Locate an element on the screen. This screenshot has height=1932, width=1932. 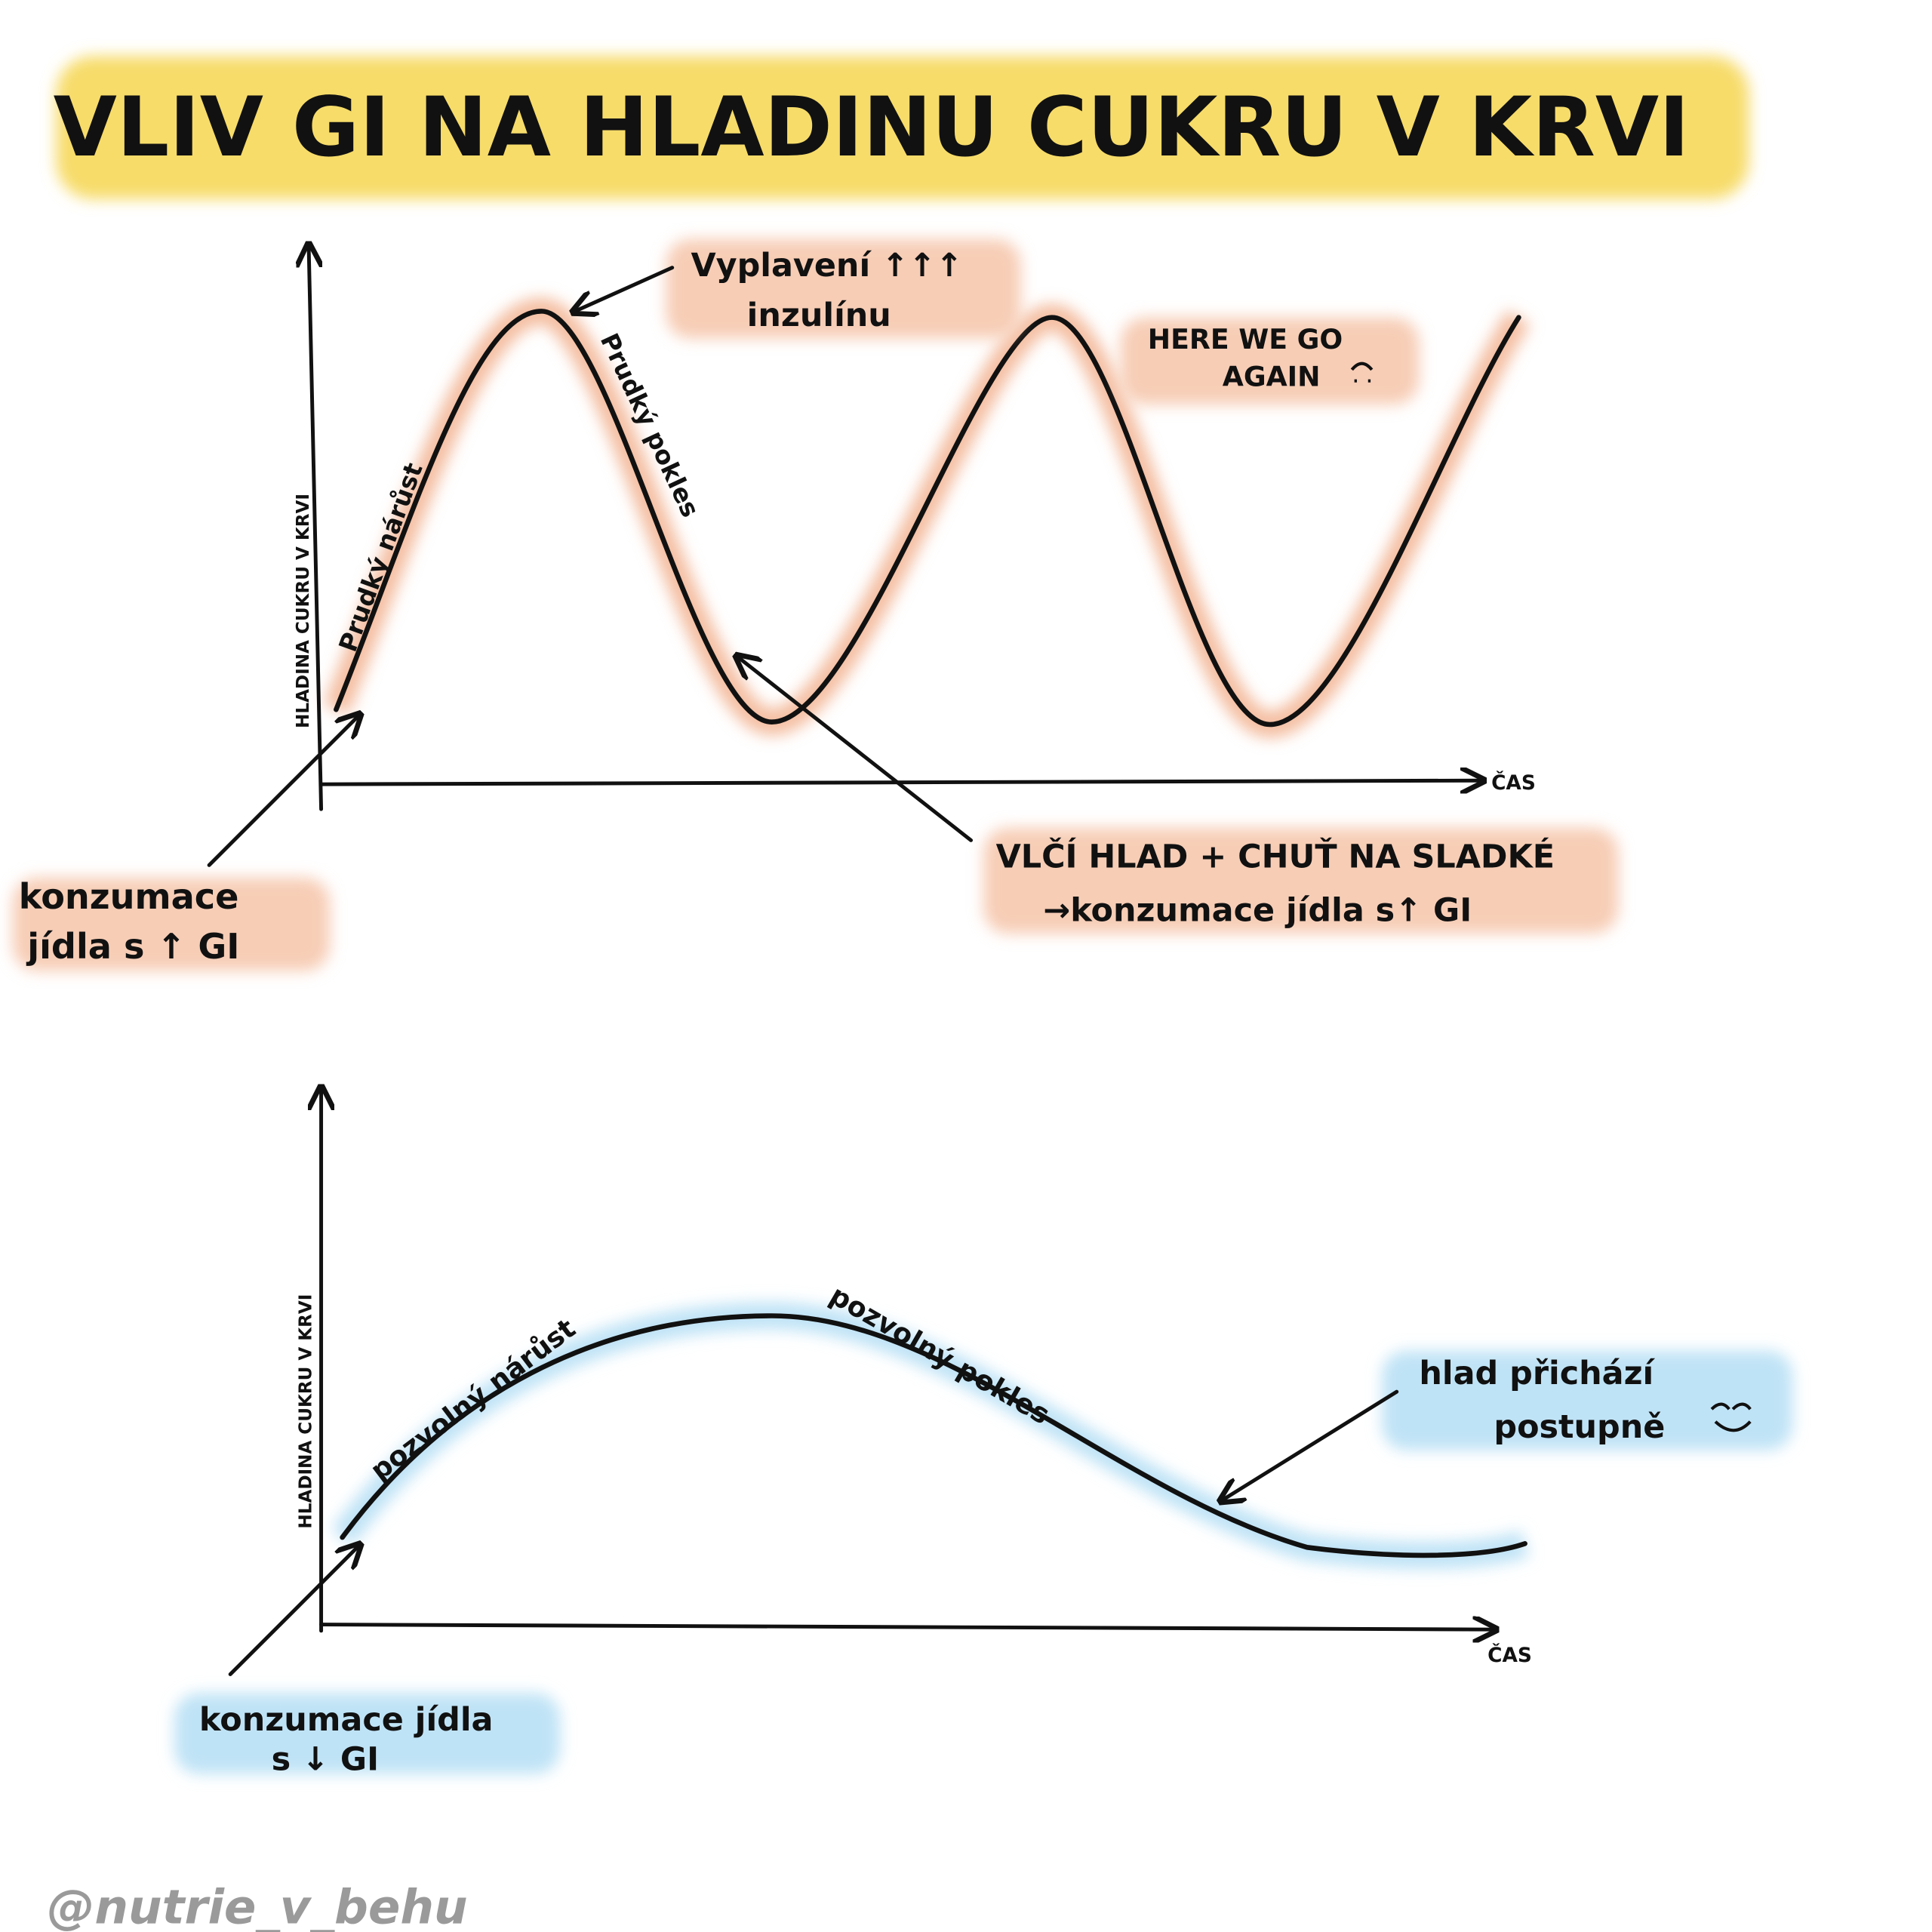
trough-note: →konzumace jídla s↑ GI is located at coordinates (1257, 911).